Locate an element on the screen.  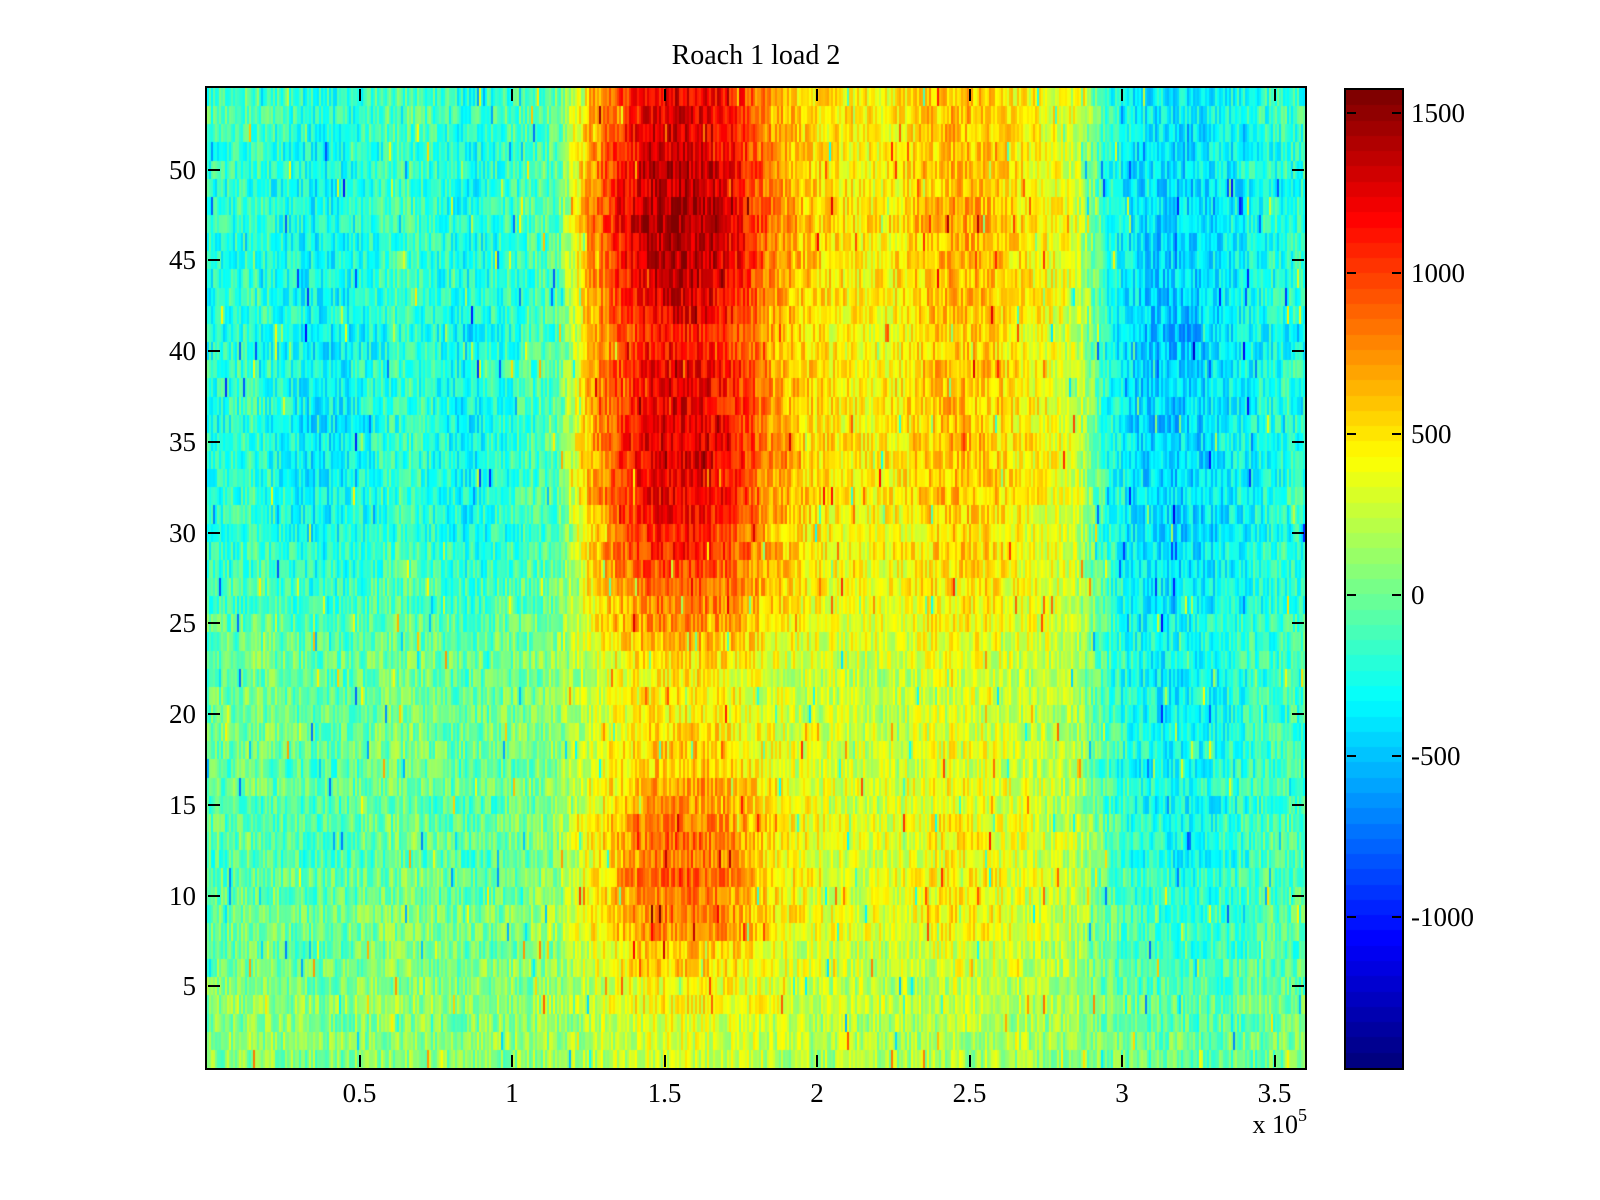
colorbar-tick-label: 1500 is located at coordinates (1438, 112).